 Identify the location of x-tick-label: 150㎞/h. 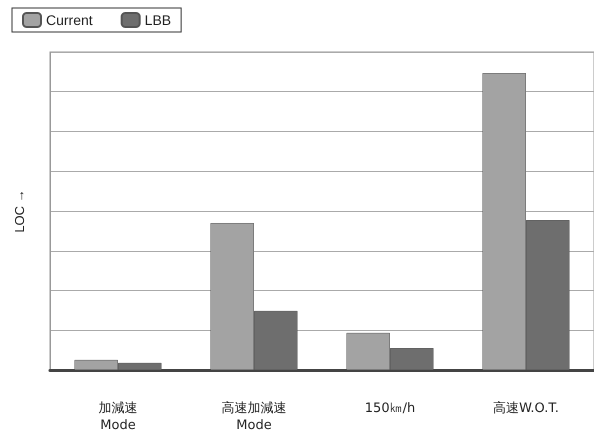
(390, 408).